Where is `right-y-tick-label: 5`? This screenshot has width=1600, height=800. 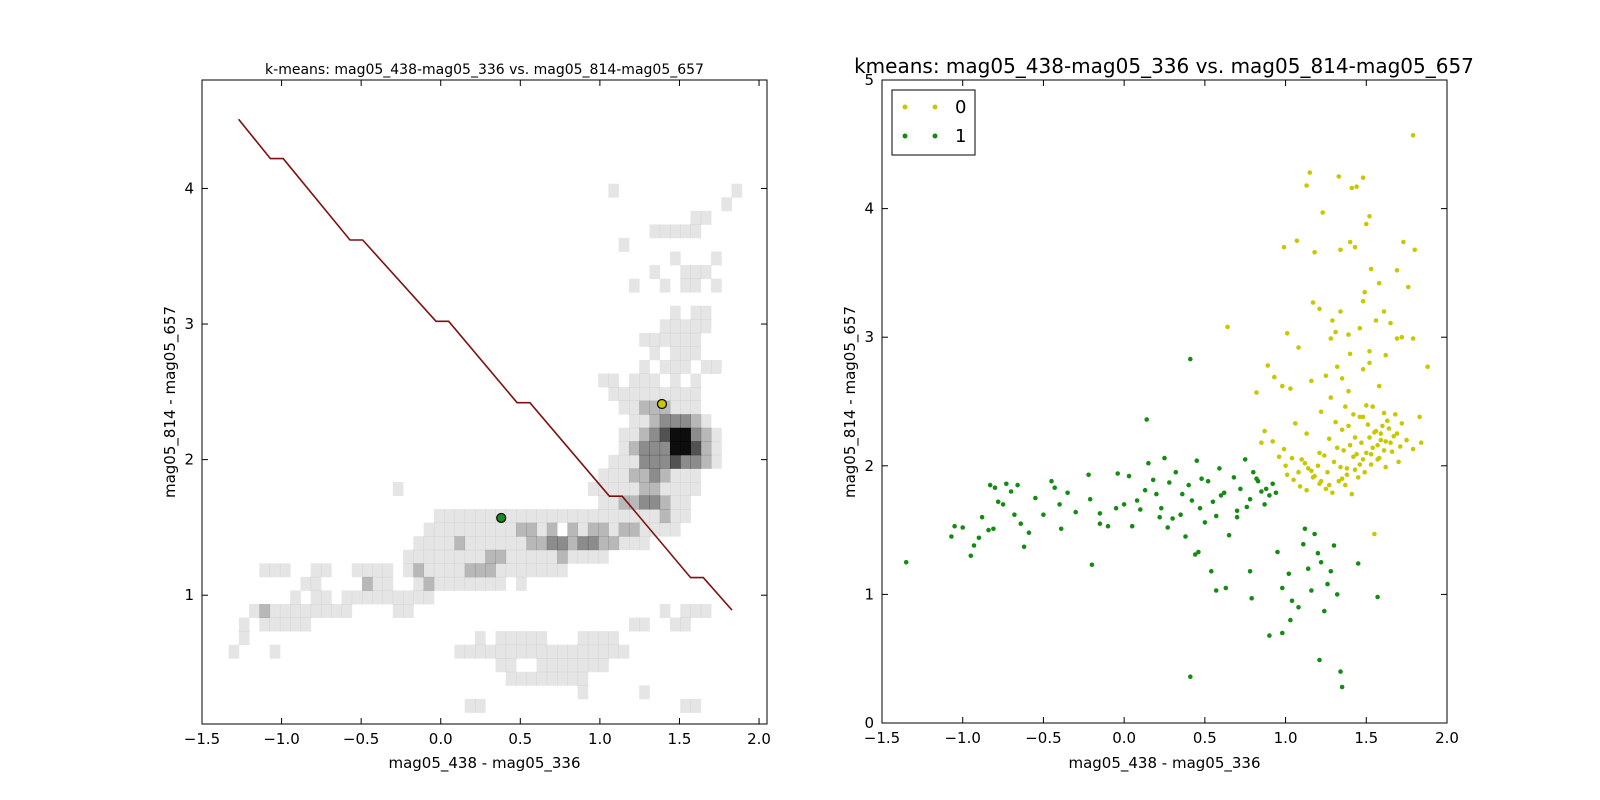
right-y-tick-label: 5 is located at coordinates (869, 80).